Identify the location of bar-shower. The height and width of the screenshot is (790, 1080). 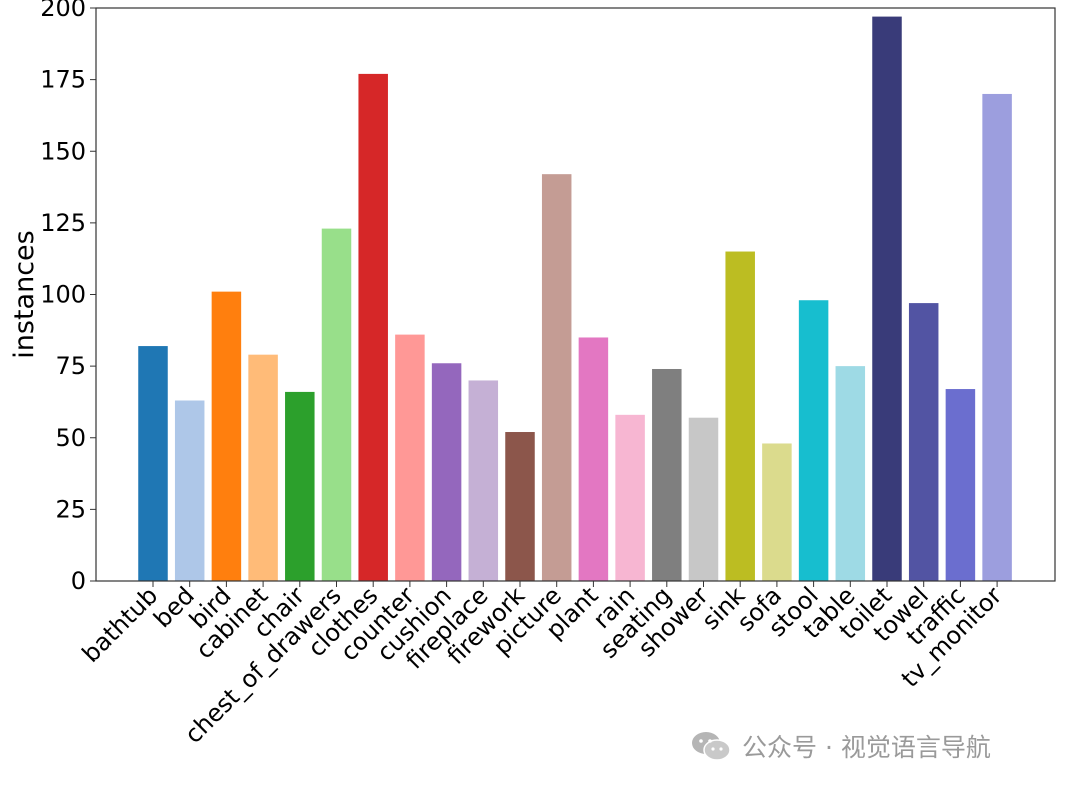
(703, 499).